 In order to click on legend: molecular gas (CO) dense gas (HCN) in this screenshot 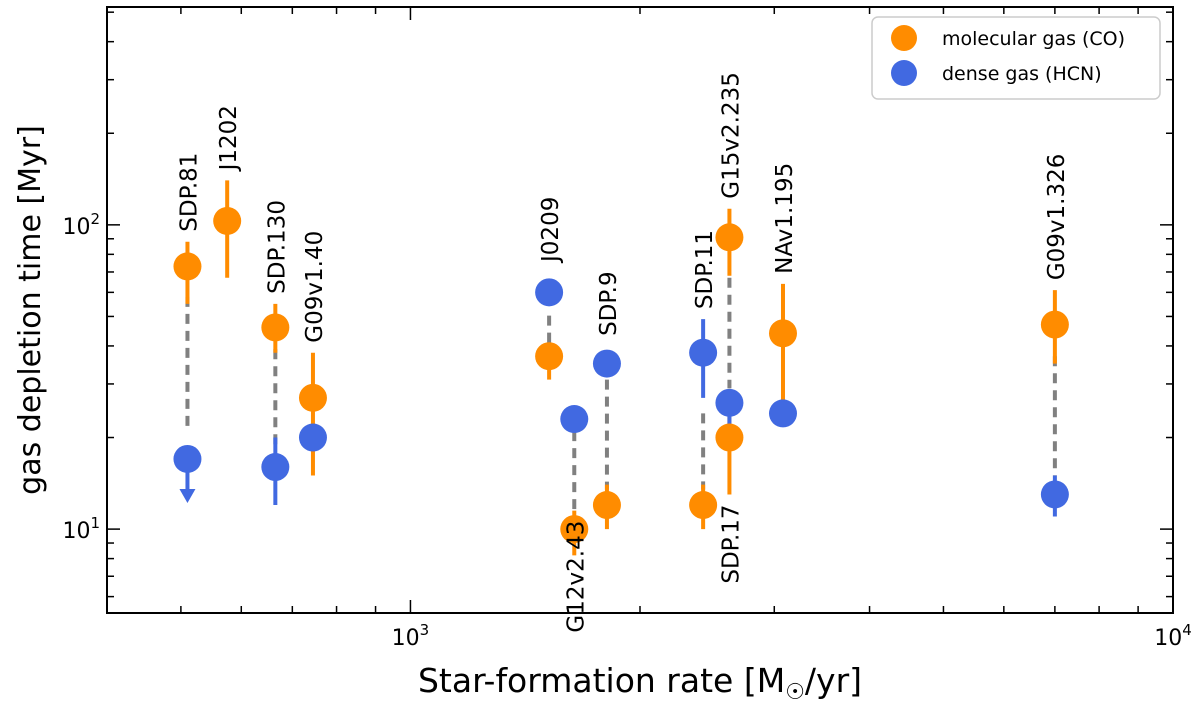, I will do `click(1016, 58)`.